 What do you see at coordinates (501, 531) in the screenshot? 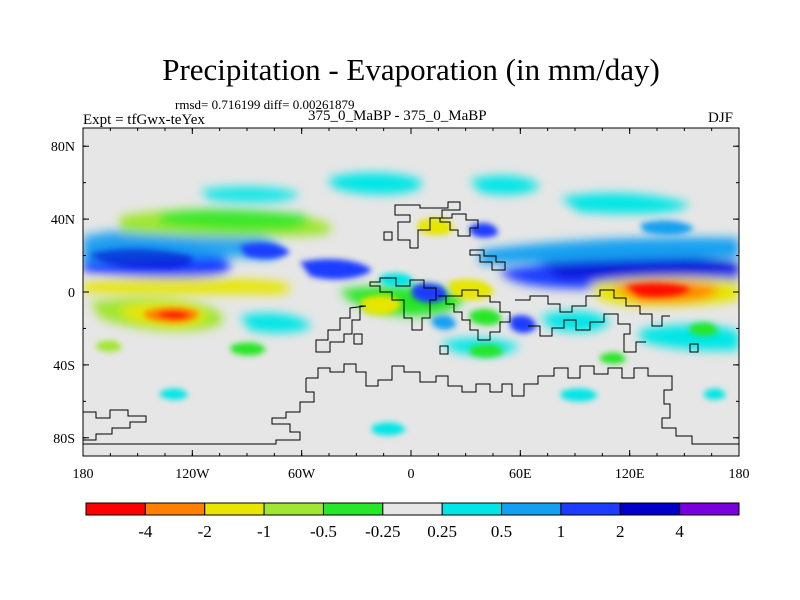
I see `colorbar-label: 0.5` at bounding box center [501, 531].